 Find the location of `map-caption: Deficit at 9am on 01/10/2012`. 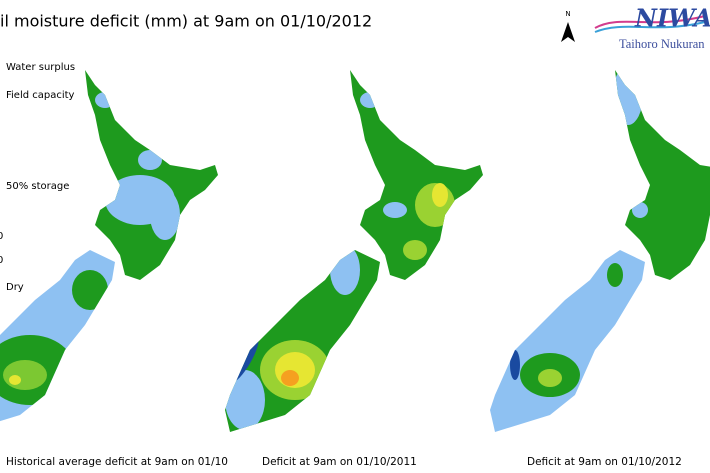

map-caption: Deficit at 9am on 01/10/2012 is located at coordinates (604, 462).